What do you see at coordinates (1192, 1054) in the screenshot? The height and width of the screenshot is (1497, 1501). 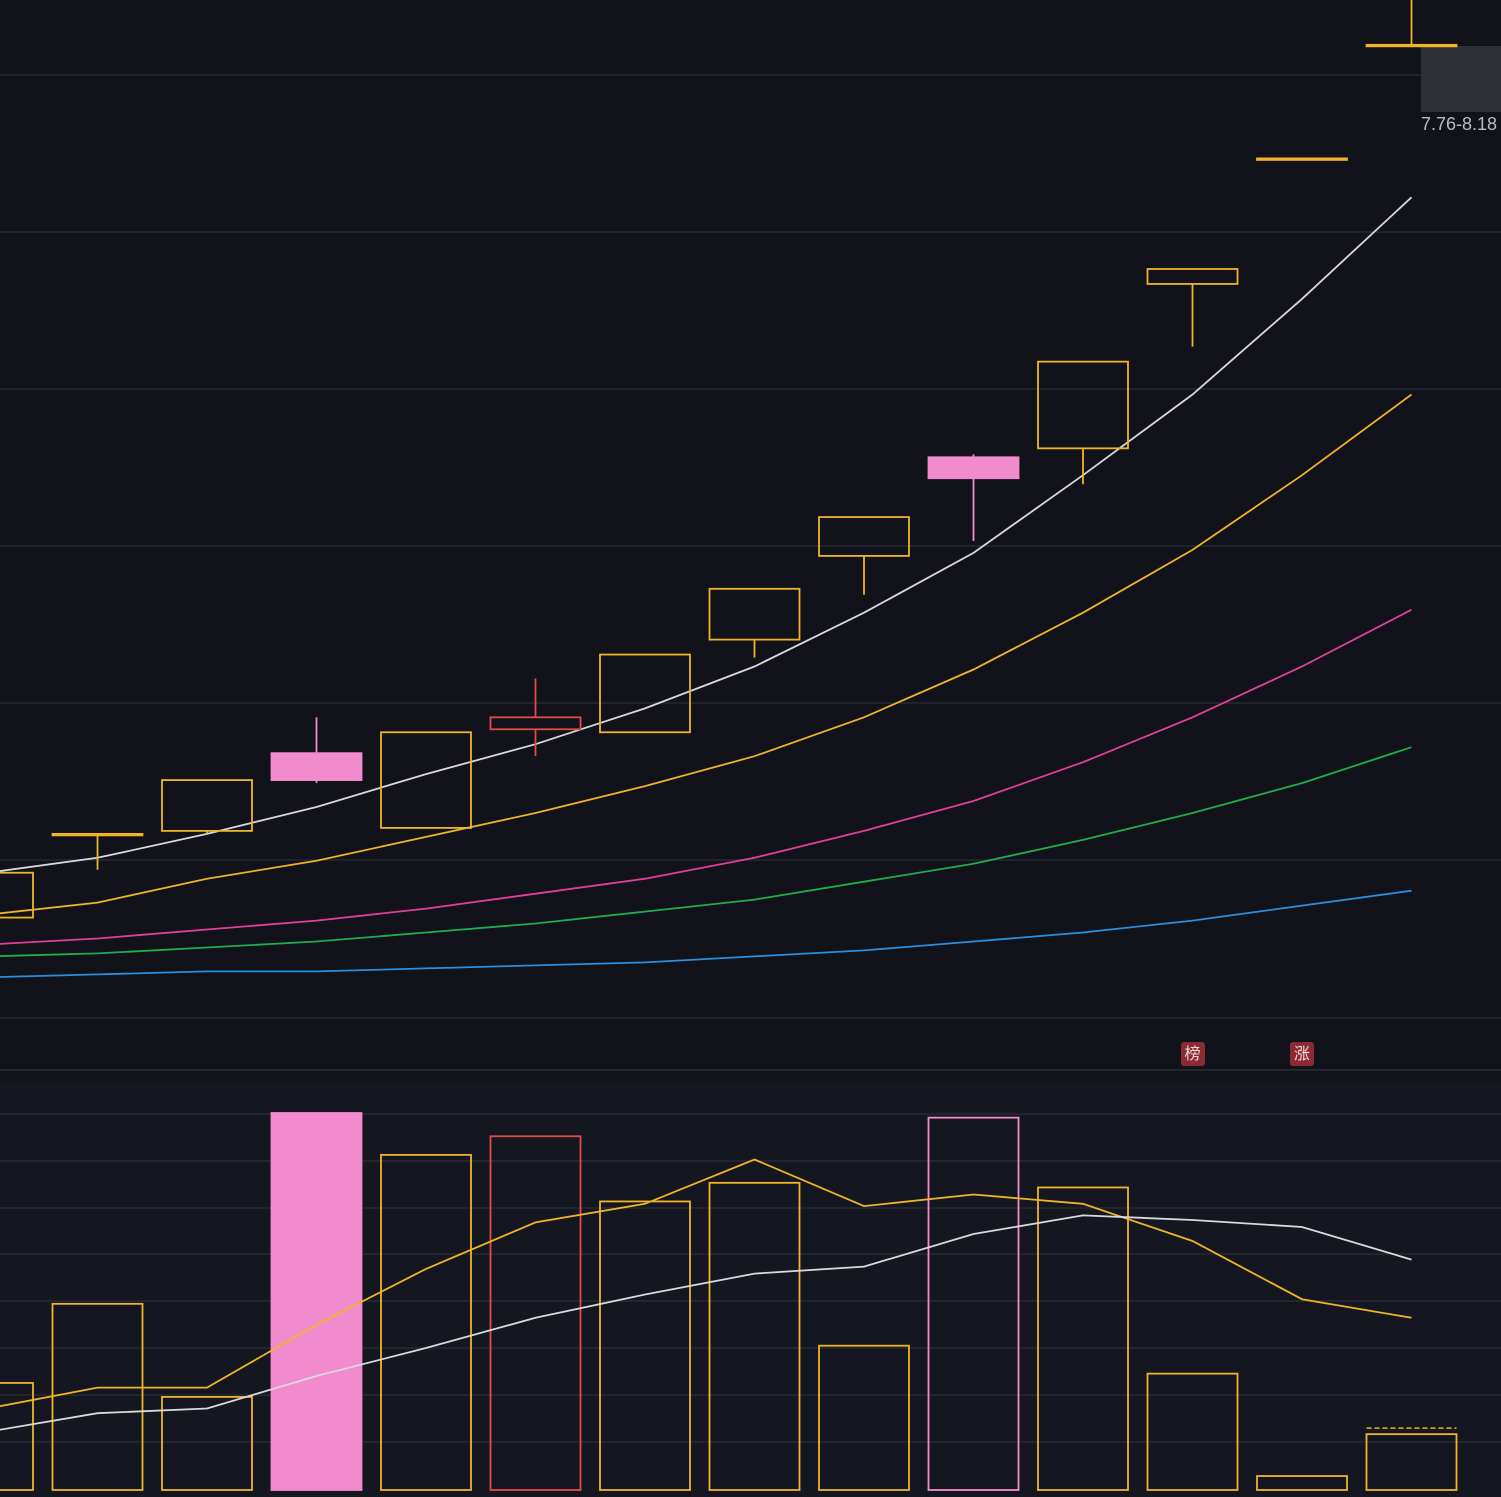 I see `event-badge-0: 榜` at bounding box center [1192, 1054].